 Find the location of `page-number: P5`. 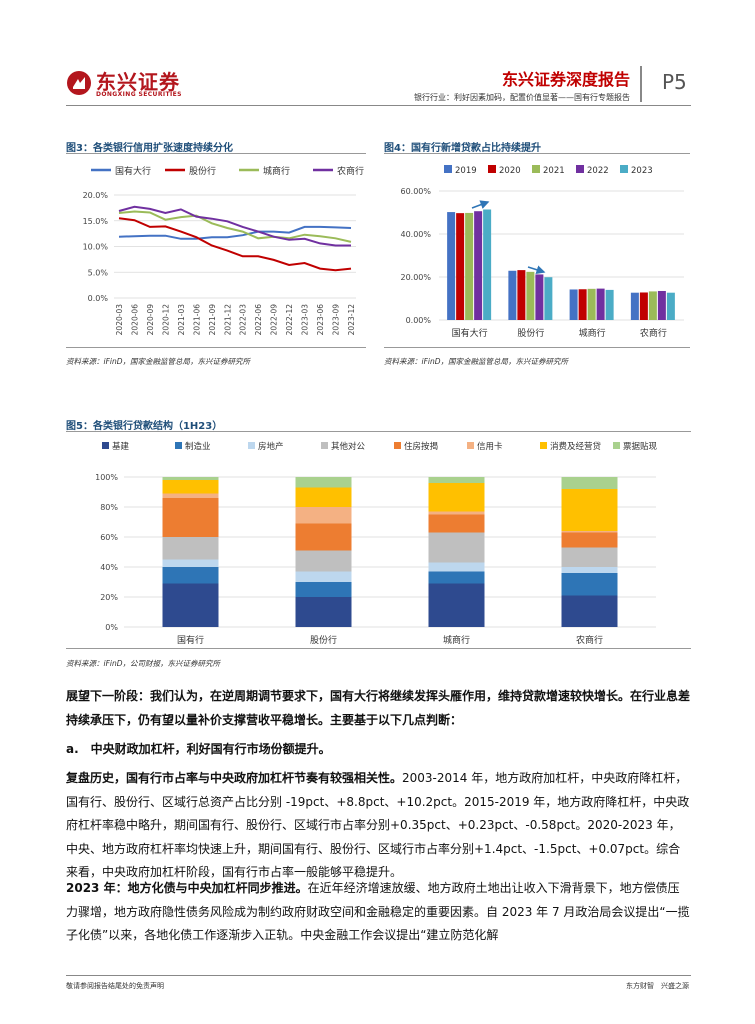

page-number: P5 is located at coordinates (674, 82).